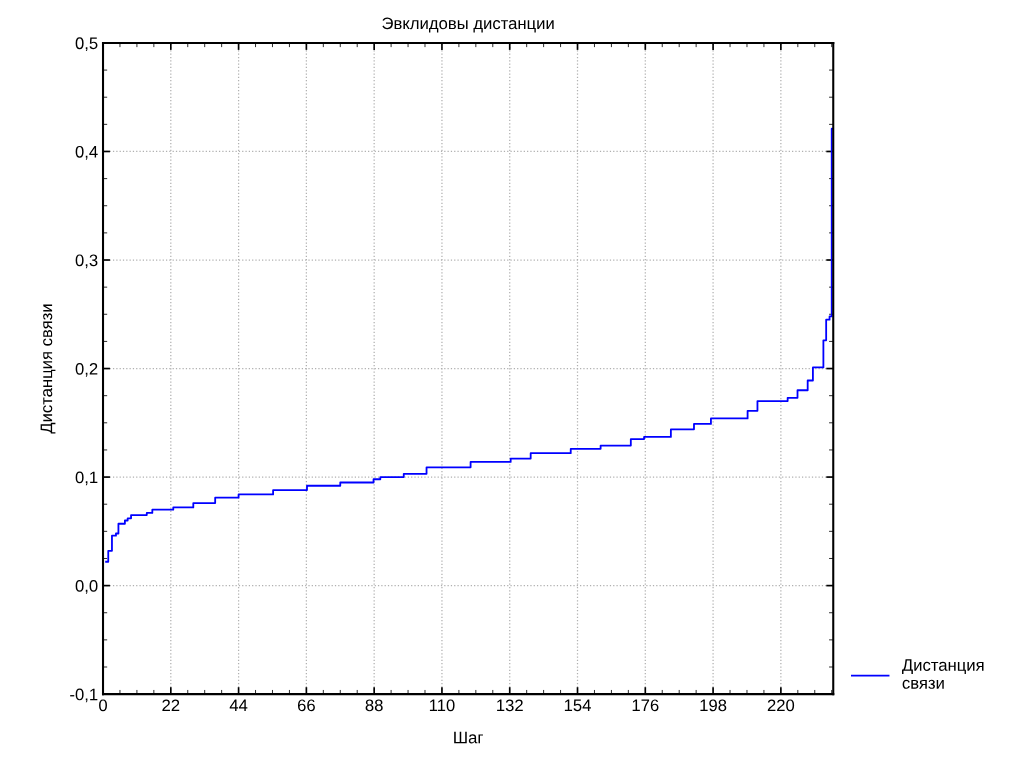  I want to click on x-axis-title: Шаг, so click(468, 737).